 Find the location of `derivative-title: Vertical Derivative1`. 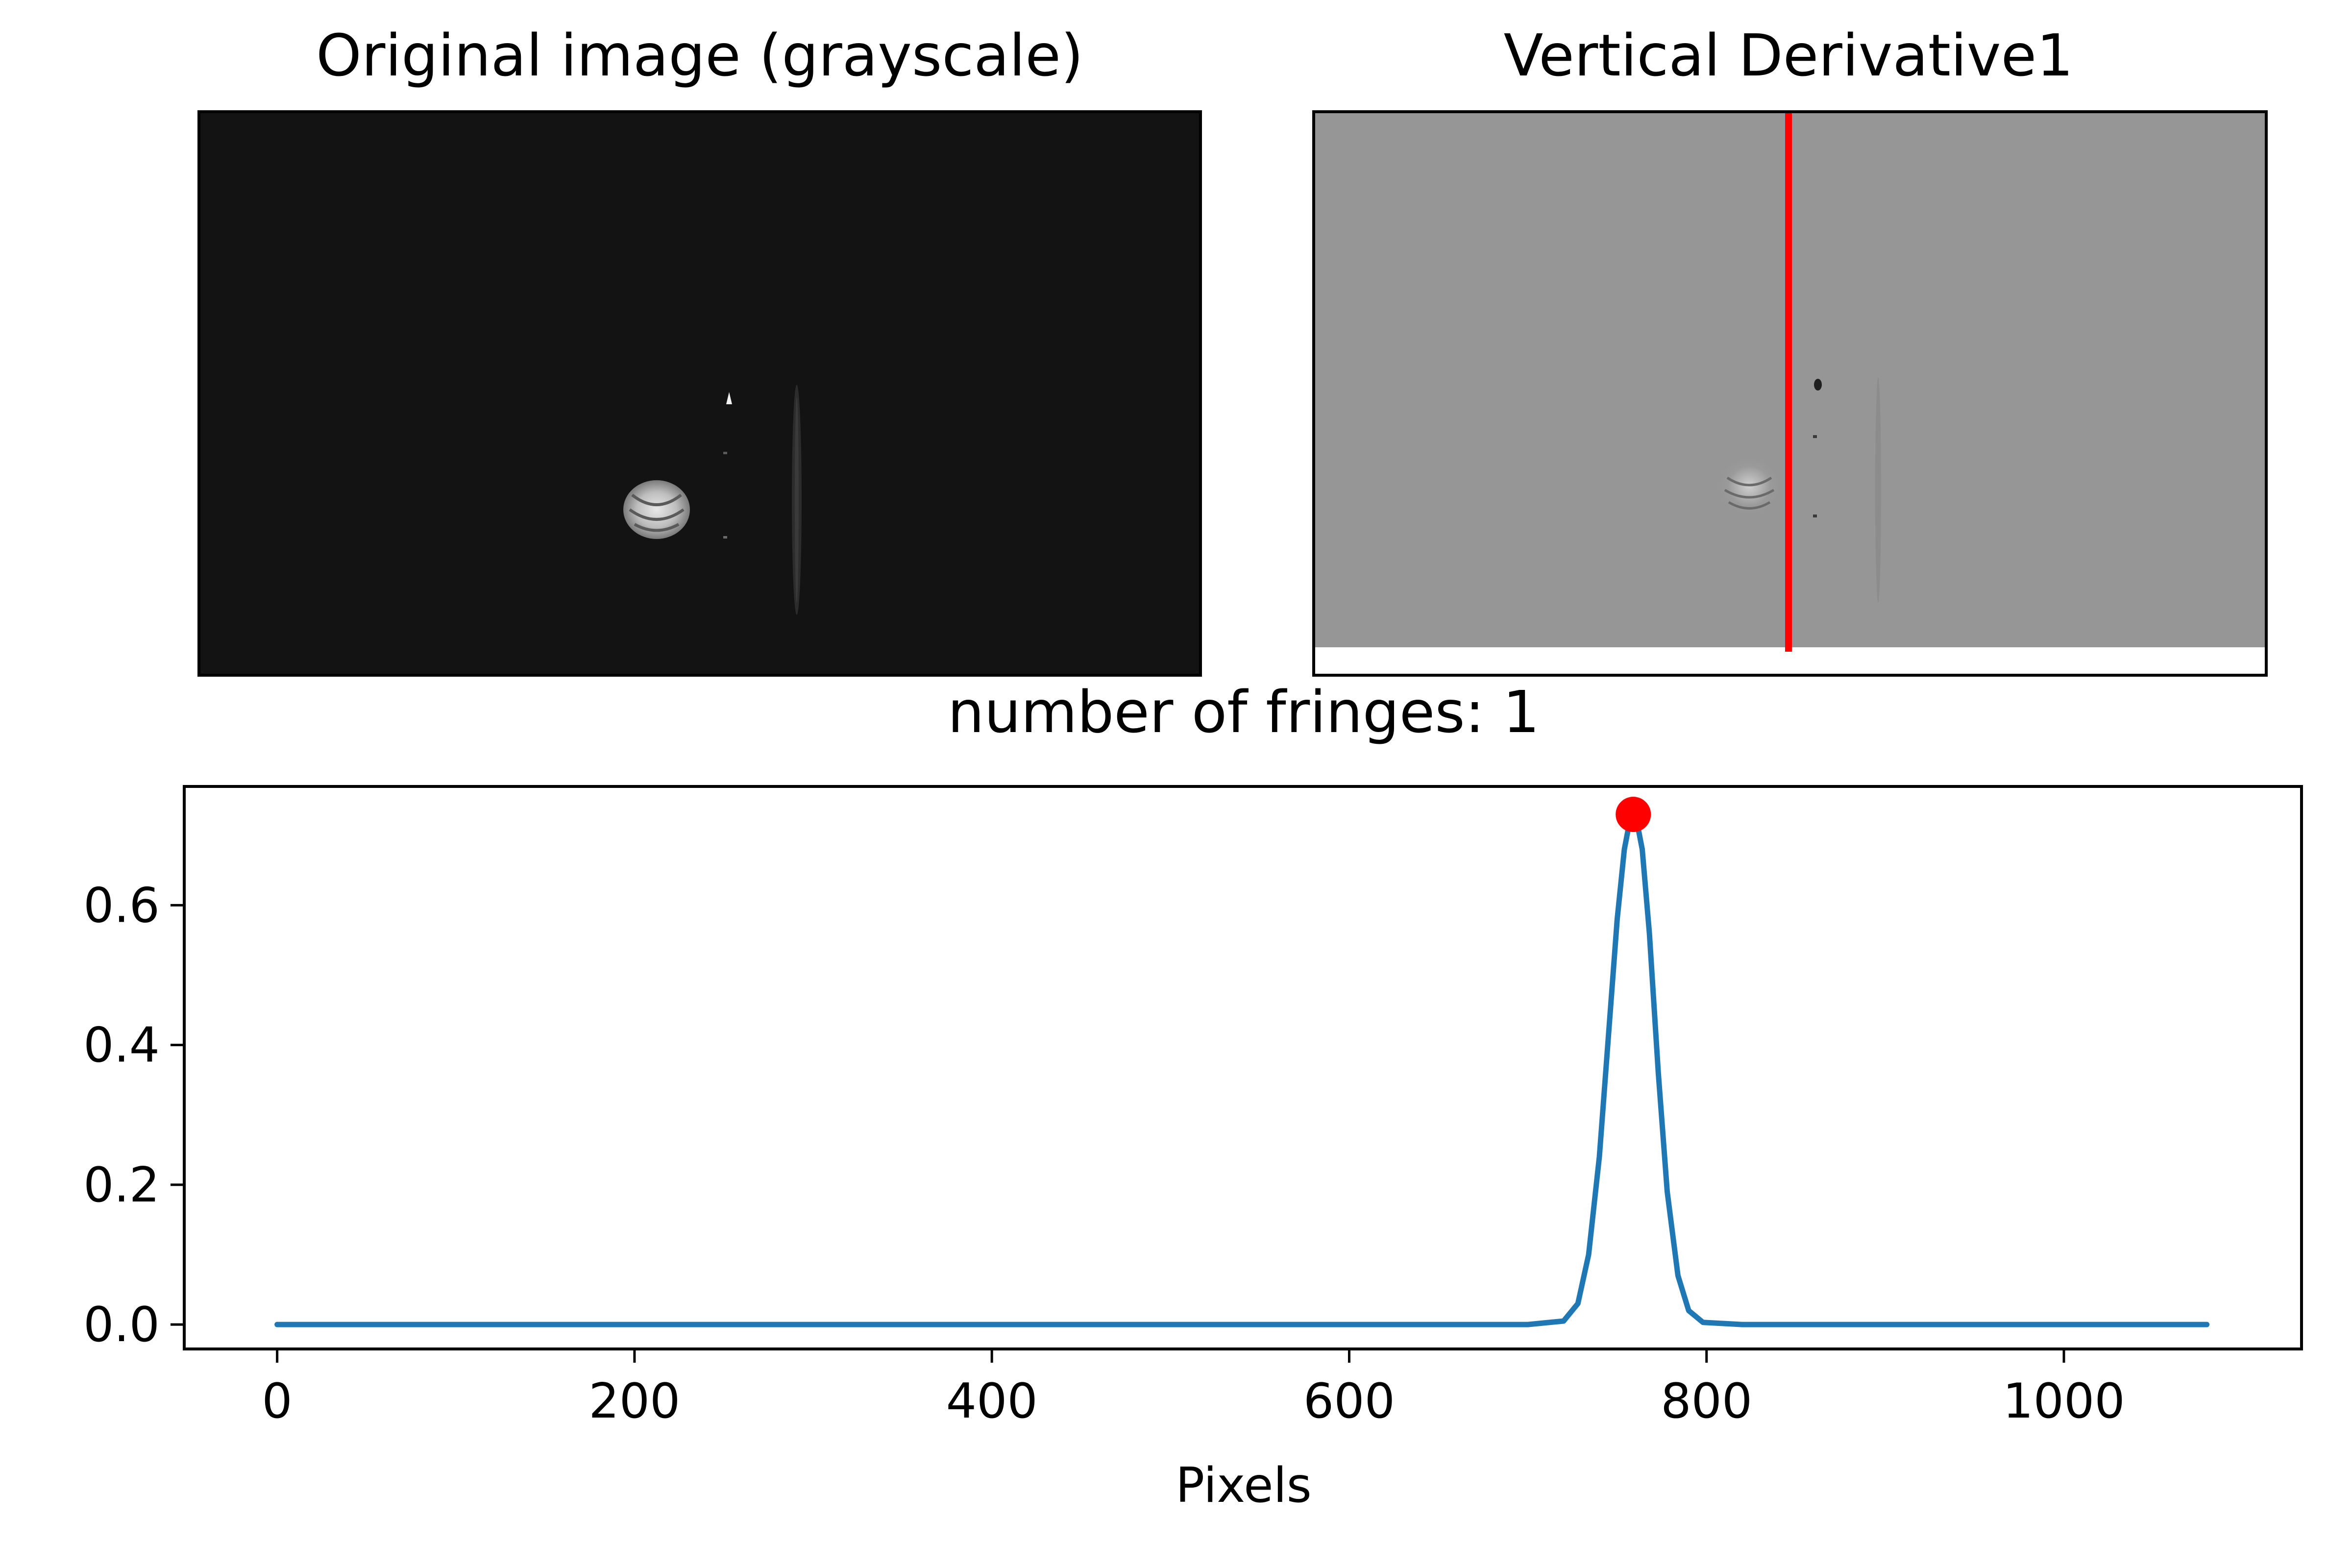

derivative-title: Vertical Derivative1 is located at coordinates (1789, 55).